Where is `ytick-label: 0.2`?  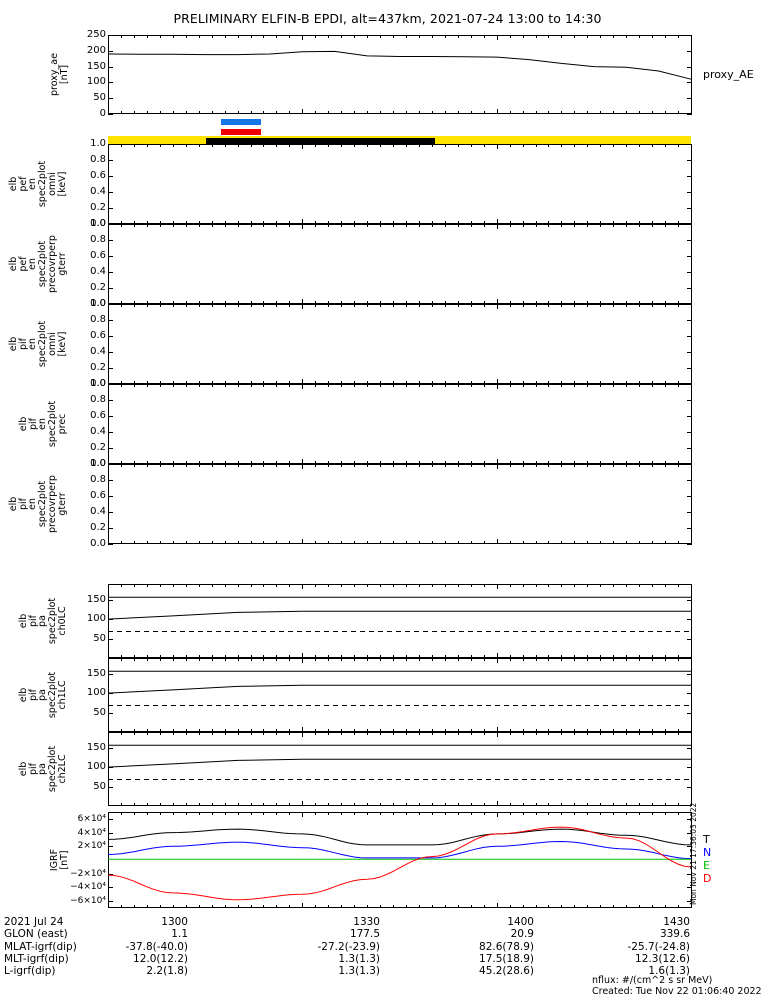
ytick-label: 0.2 is located at coordinates (98, 207).